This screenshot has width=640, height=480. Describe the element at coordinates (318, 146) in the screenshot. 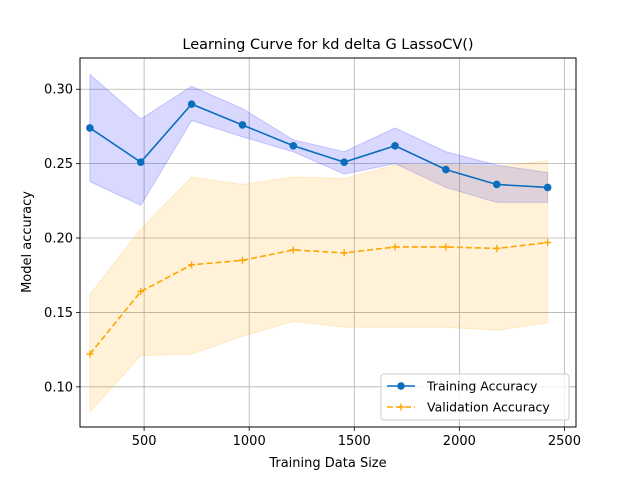

I see `training-accuracy-line` at that location.